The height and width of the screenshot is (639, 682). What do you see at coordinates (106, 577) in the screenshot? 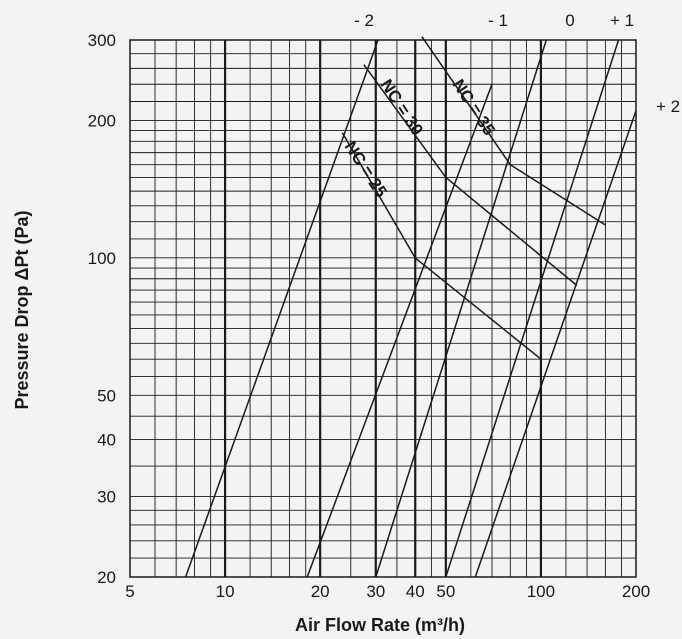
I see `y-tick-label: 20` at bounding box center [106, 577].